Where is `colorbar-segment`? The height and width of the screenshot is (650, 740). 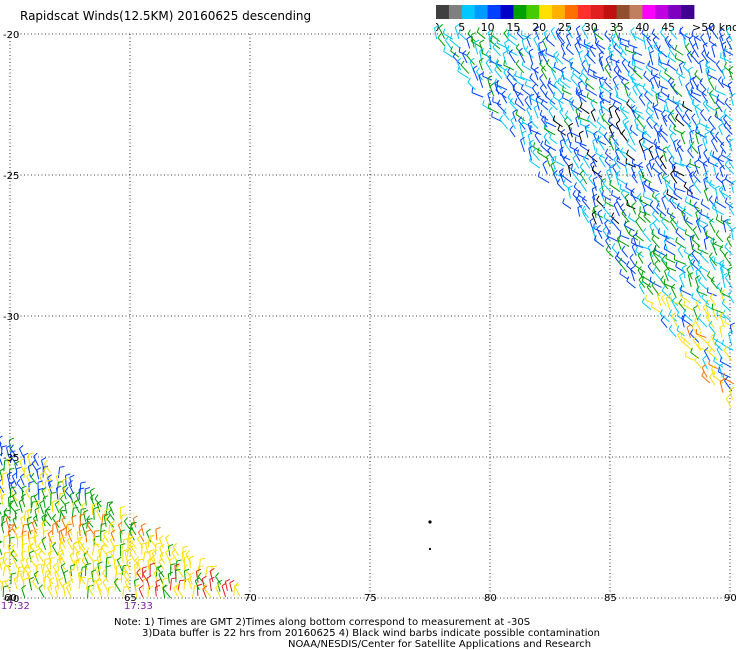
colorbar-segment is located at coordinates (636, 12).